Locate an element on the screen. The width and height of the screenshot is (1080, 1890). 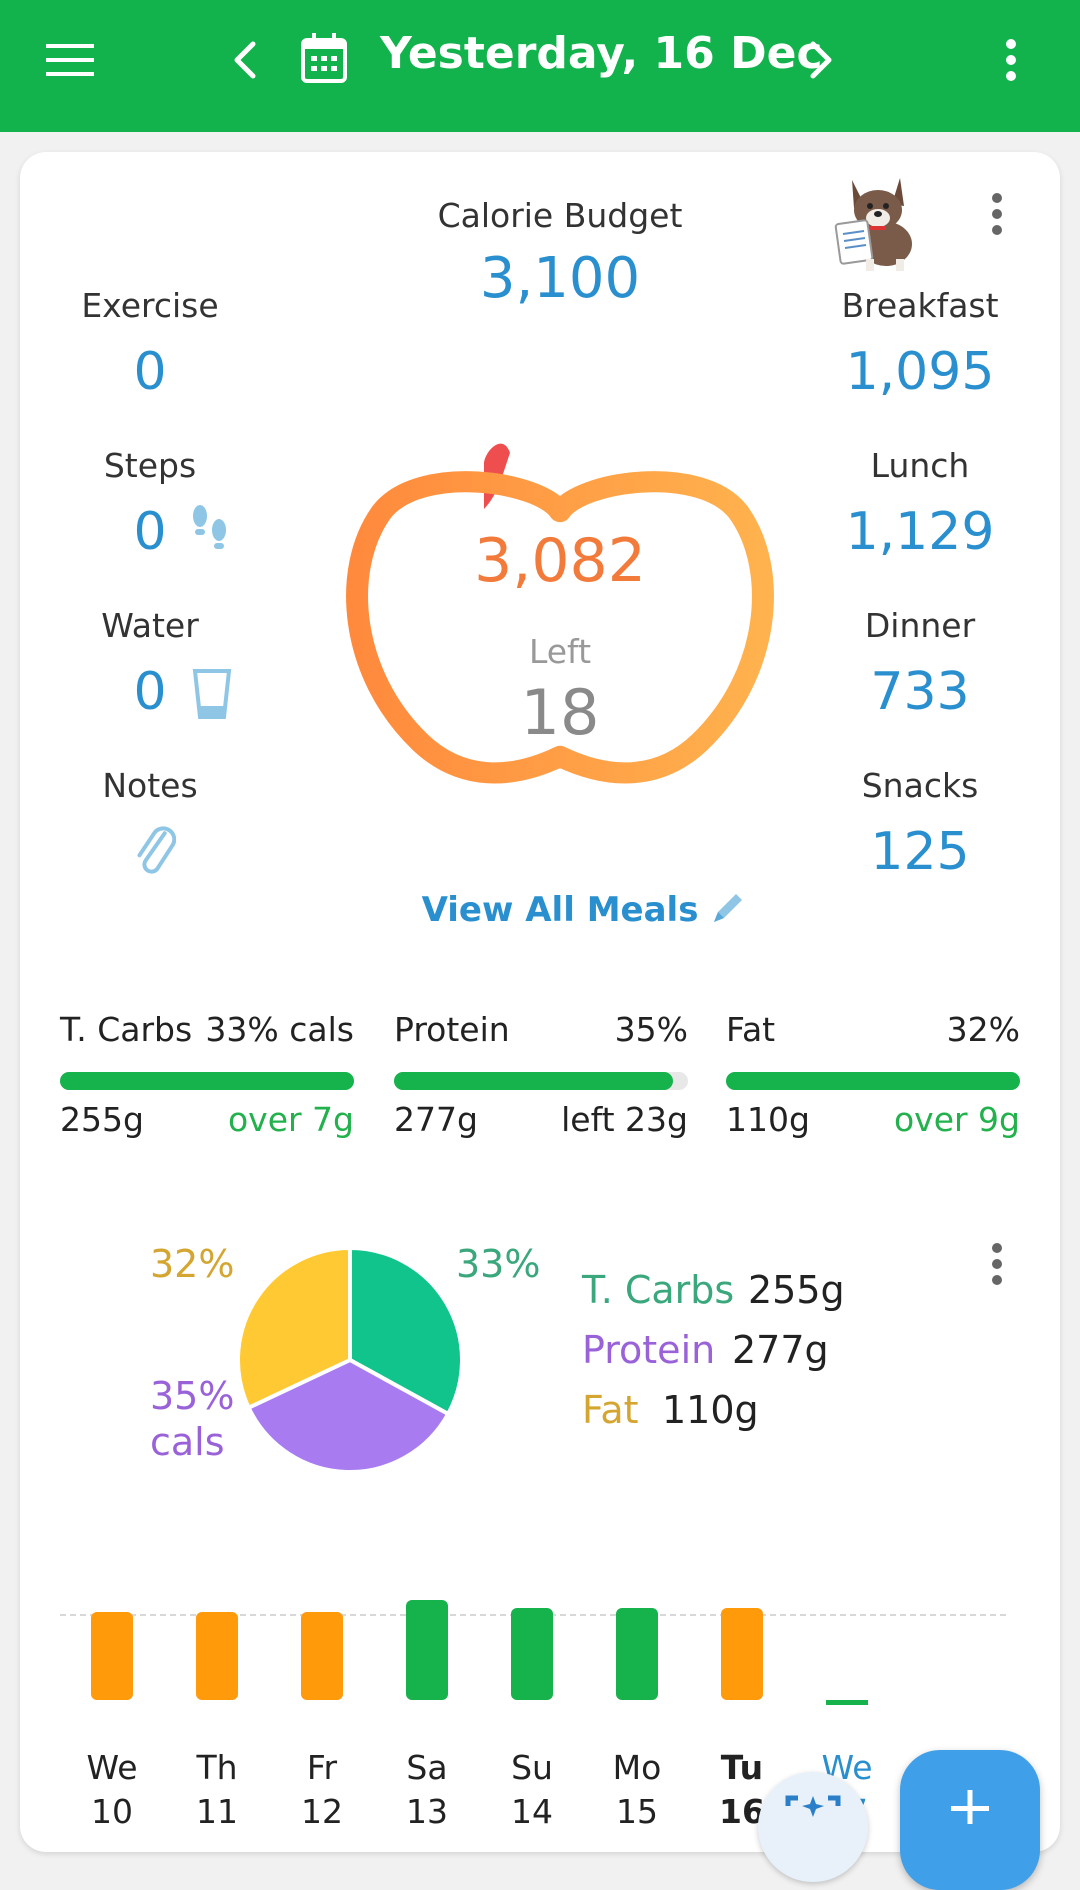
pie-label-protein-cals: cals is located at coordinates (187, 1442).